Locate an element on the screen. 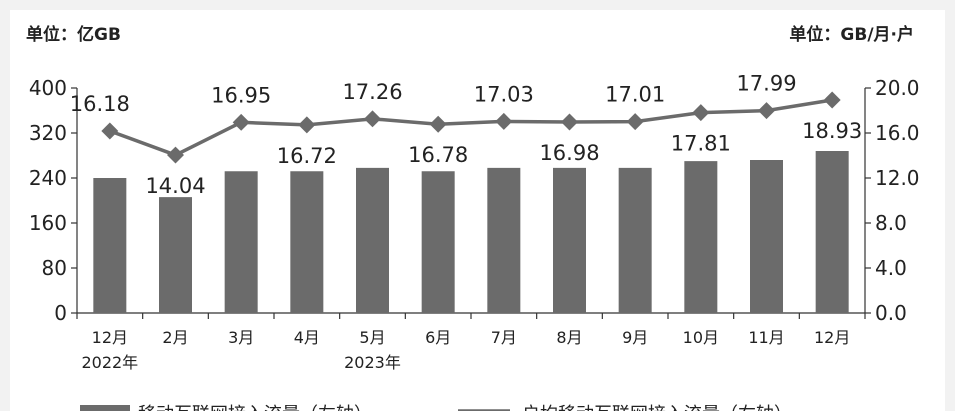 The height and width of the screenshot is (411, 955). legend-line-label: 户均移动互联网接入流量（右轴） is located at coordinates (657, 407).